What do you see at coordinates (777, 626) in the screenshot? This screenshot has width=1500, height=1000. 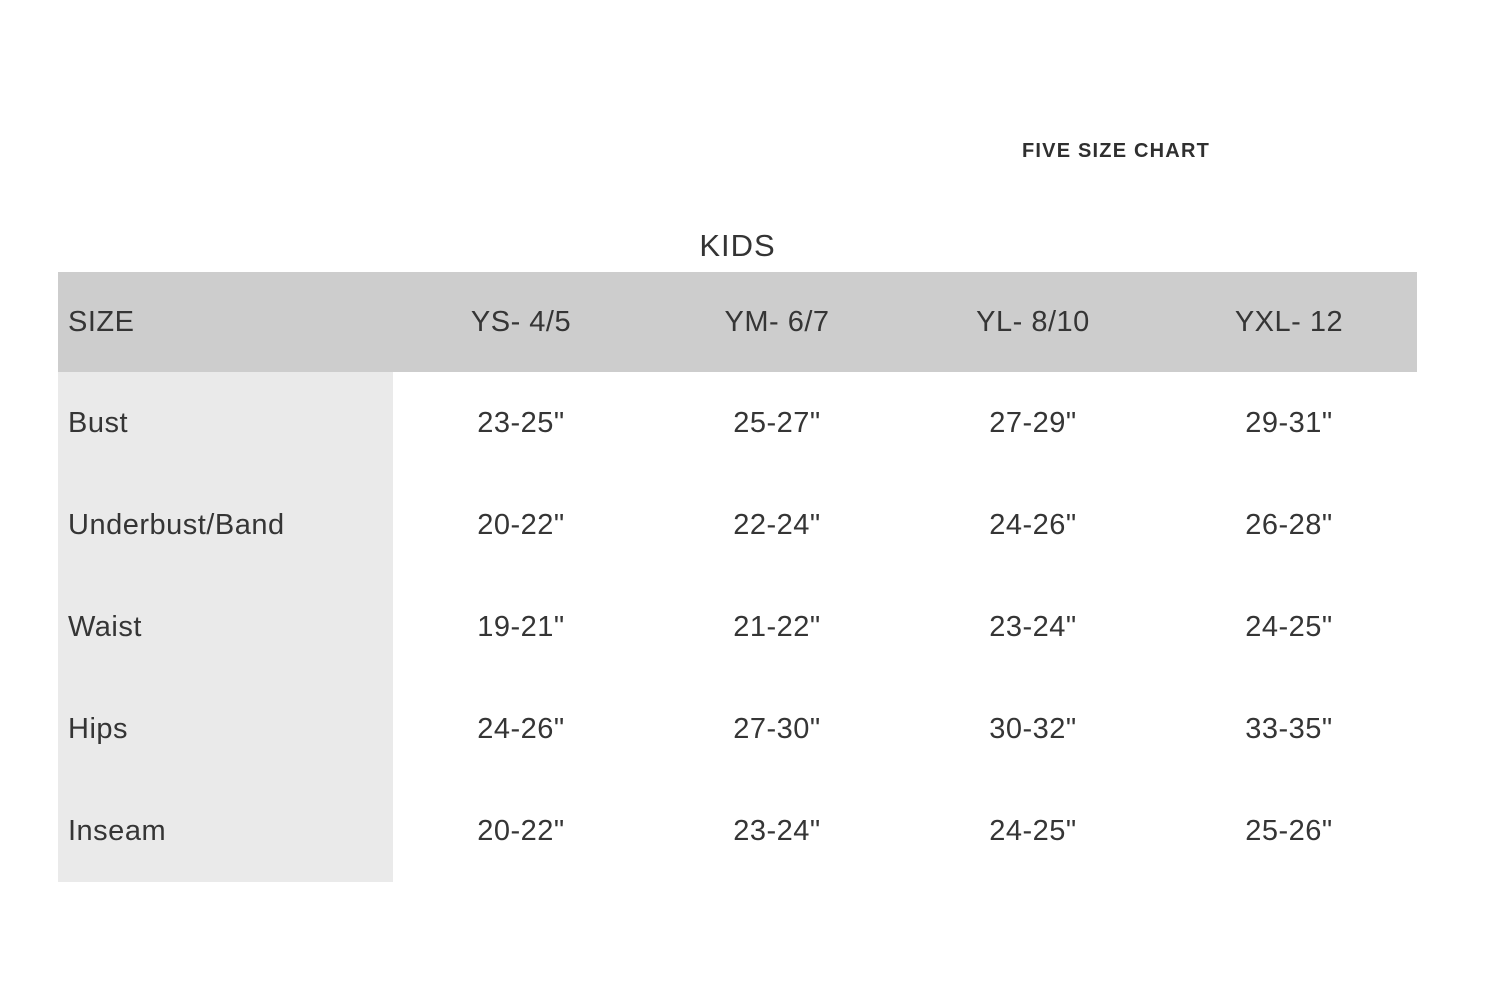 I see `size-value-cell: 21-22"` at bounding box center [777, 626].